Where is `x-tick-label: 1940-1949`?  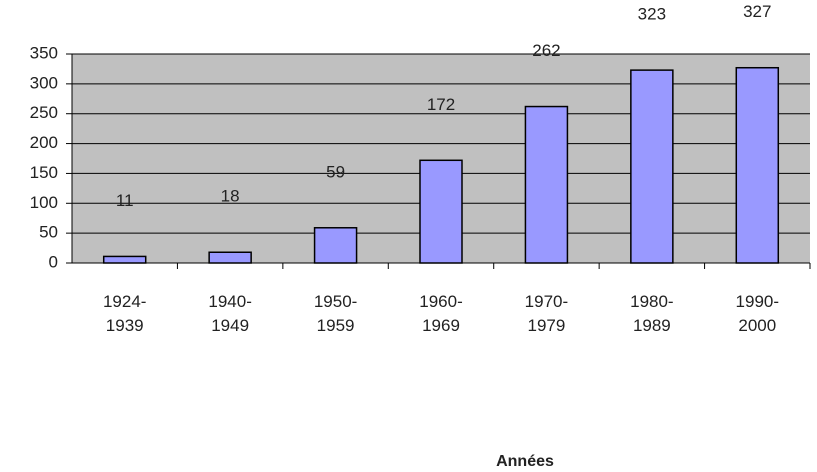 x-tick-label: 1940-1949 is located at coordinates (229, 313).